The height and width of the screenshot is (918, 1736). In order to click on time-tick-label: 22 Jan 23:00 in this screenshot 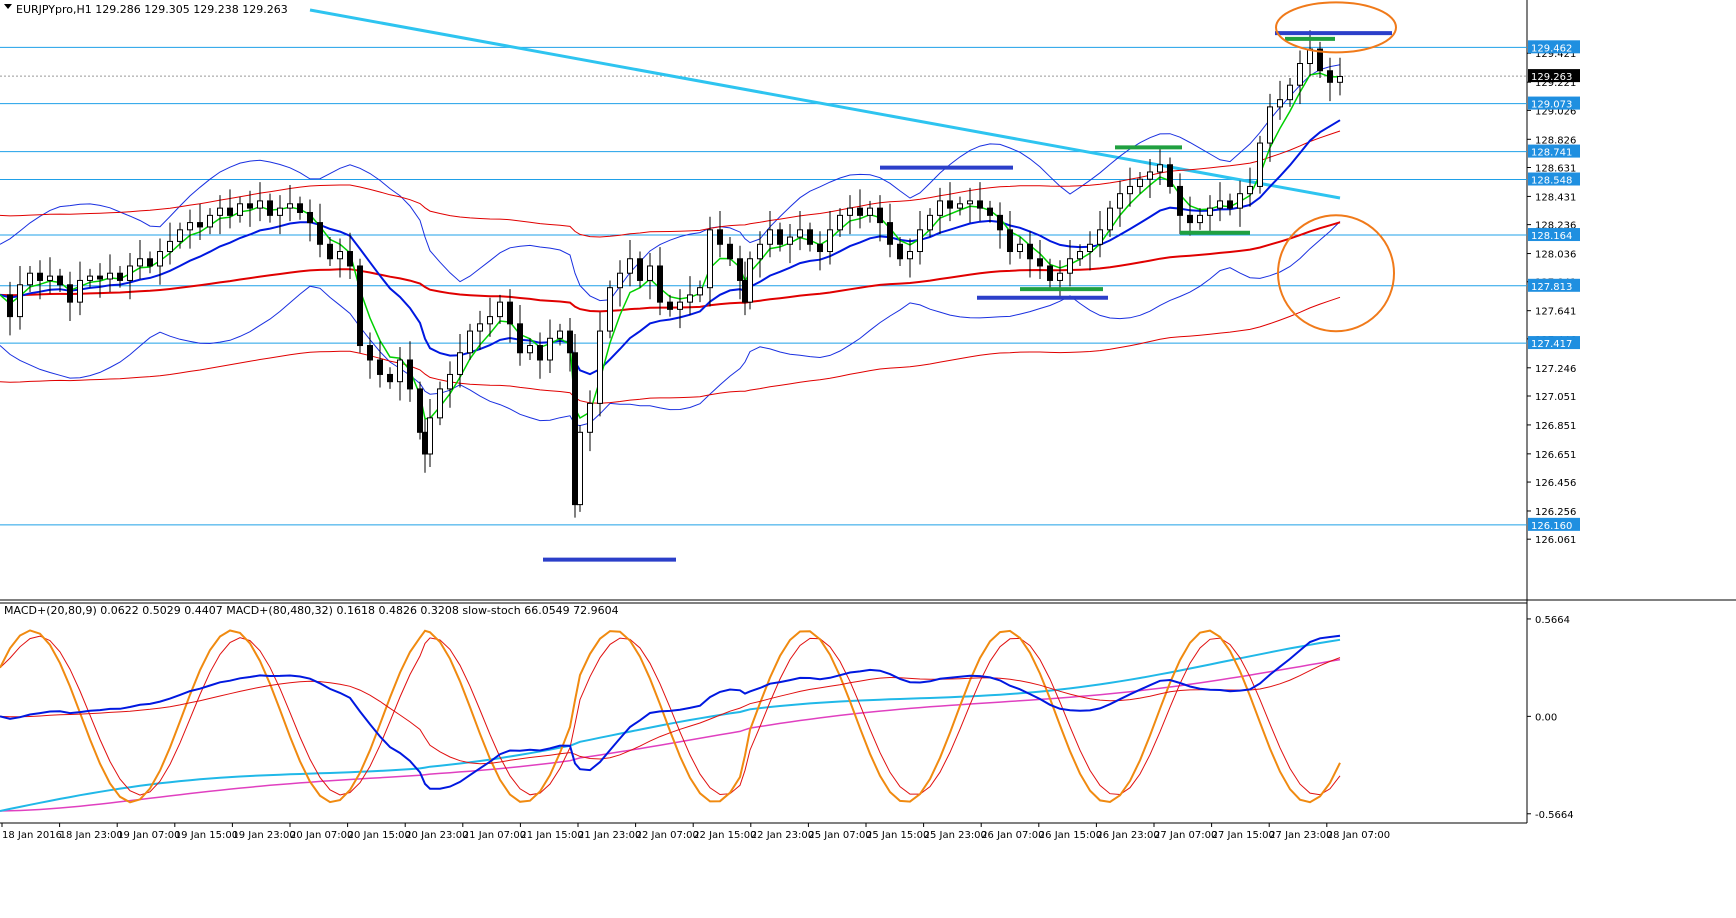, I will do `click(782, 835)`.